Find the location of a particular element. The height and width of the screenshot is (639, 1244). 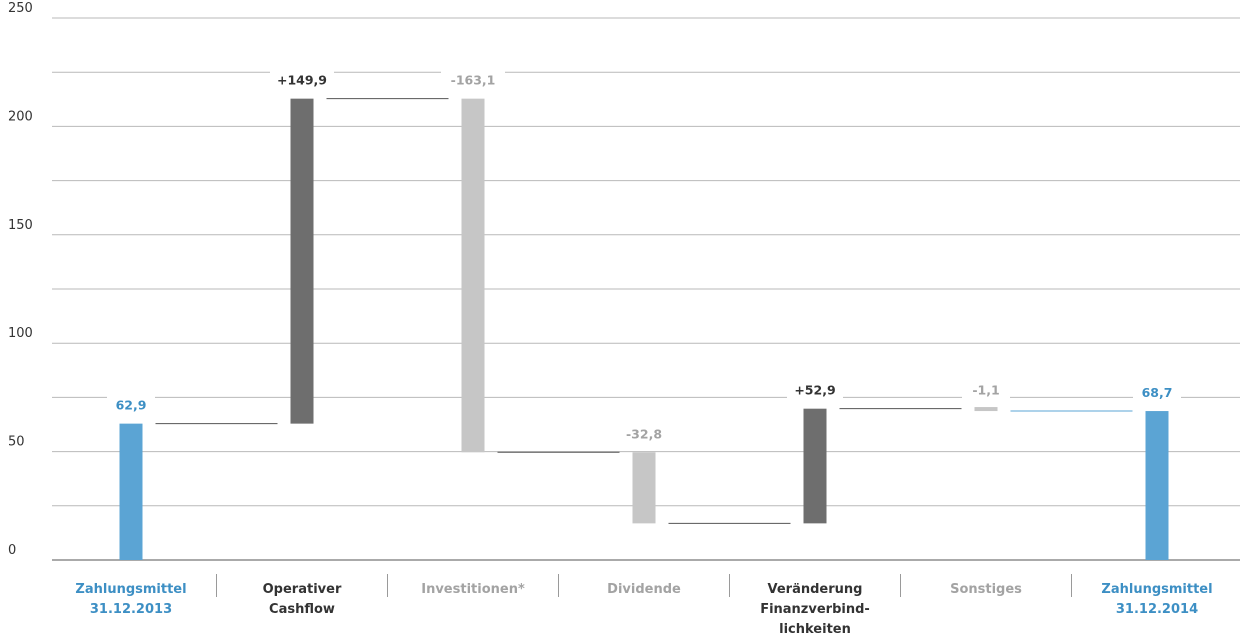

category-label: Sonstiges is located at coordinates (986, 589).